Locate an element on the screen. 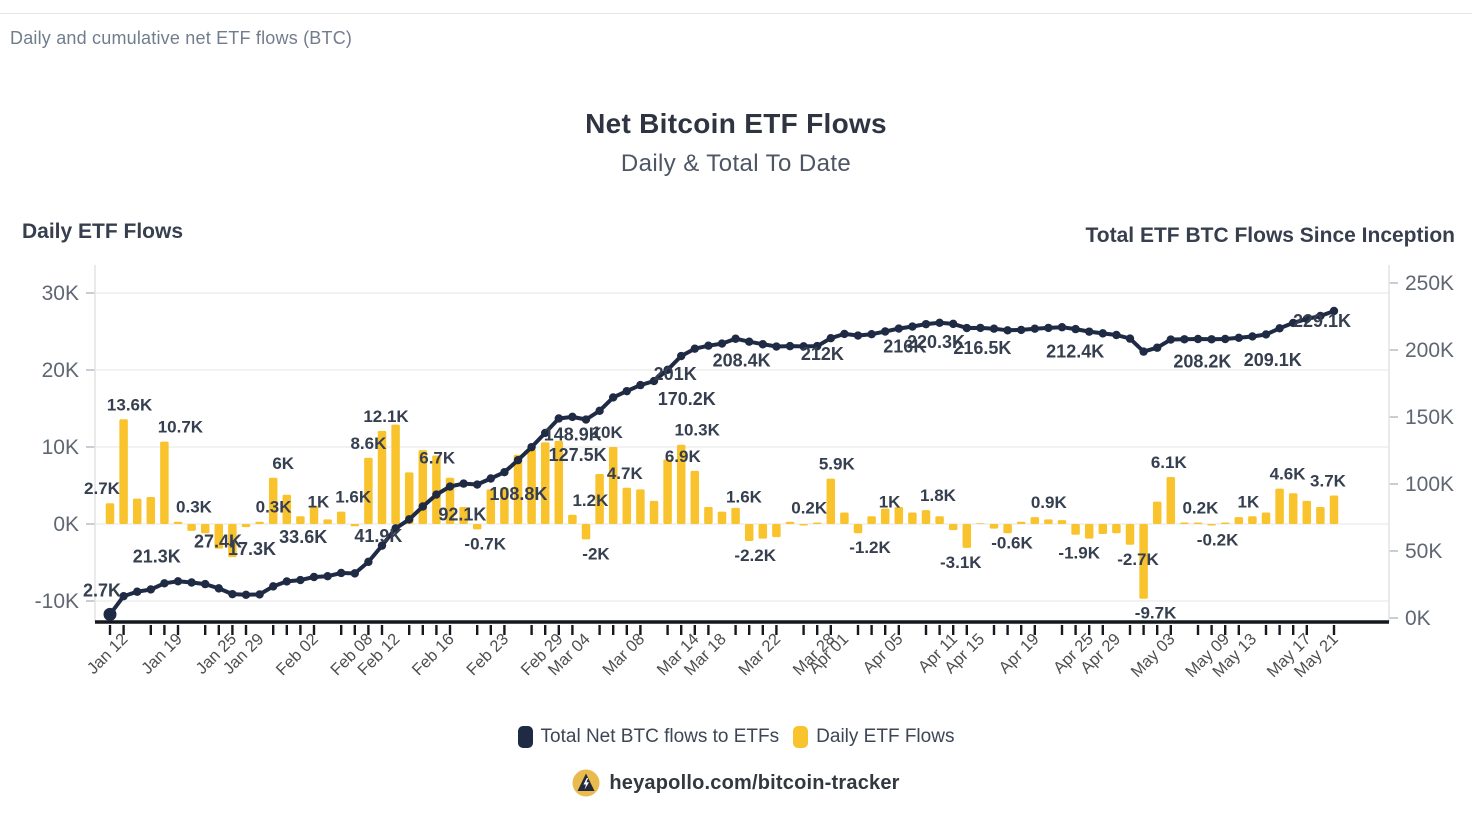 The image size is (1472, 817). bar-value-label: -1.9K is located at coordinates (1079, 553).